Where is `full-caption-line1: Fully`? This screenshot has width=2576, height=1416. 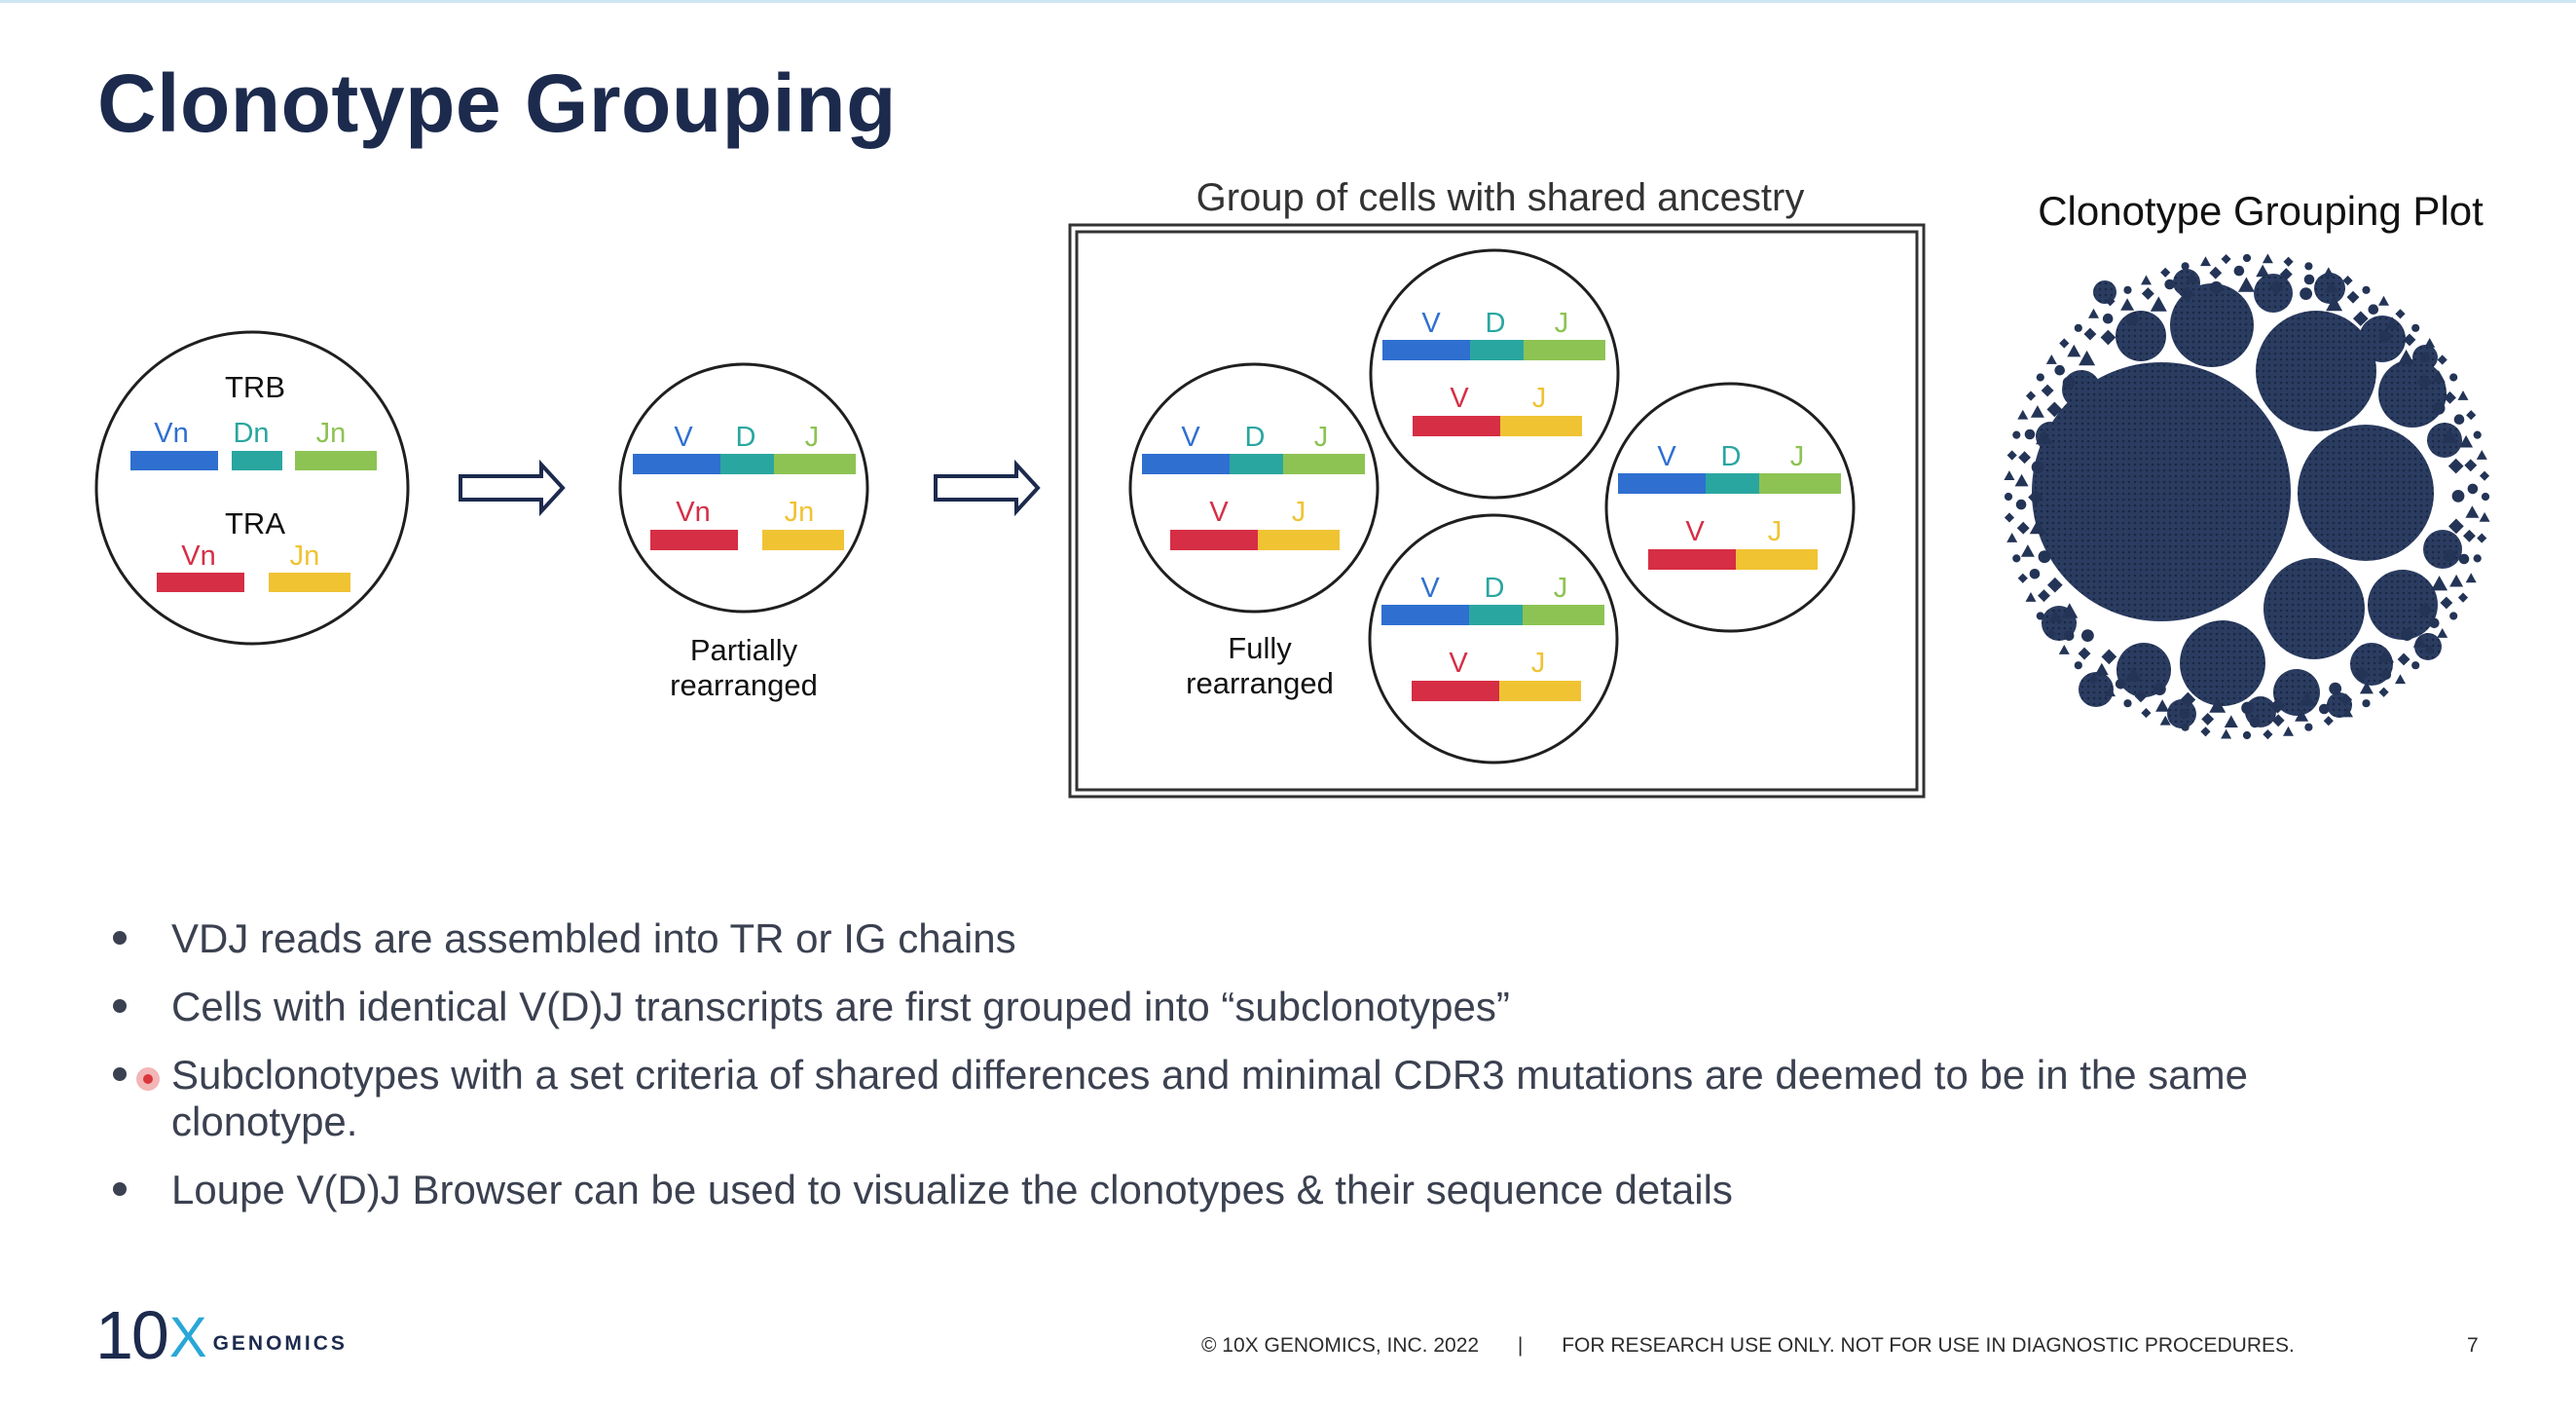
full-caption-line1: Fully is located at coordinates (1260, 648).